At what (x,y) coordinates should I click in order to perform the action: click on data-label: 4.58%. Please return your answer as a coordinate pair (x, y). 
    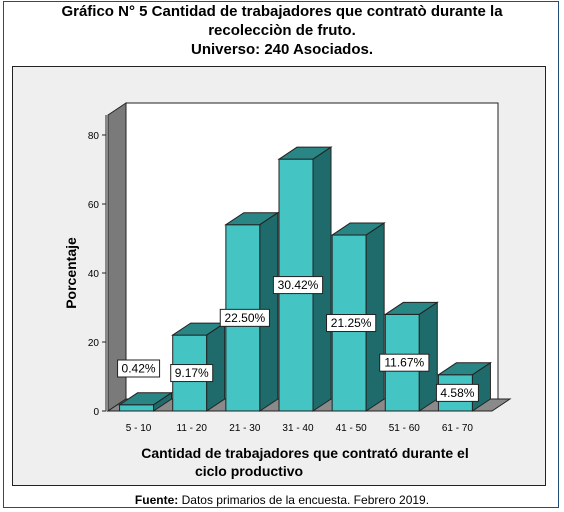
    Looking at the image, I should click on (457, 393).